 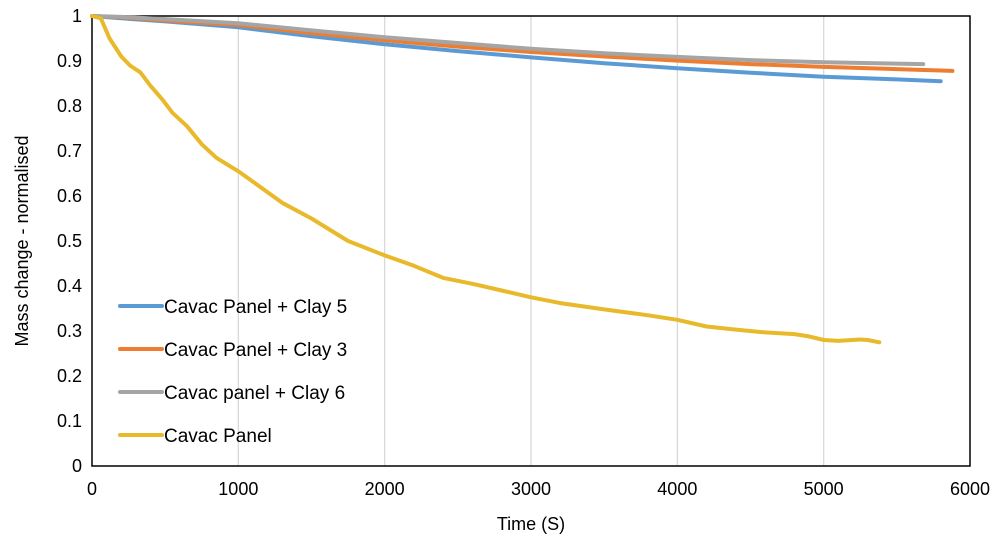 What do you see at coordinates (77, 16) in the screenshot?
I see `y-tick-label: 1` at bounding box center [77, 16].